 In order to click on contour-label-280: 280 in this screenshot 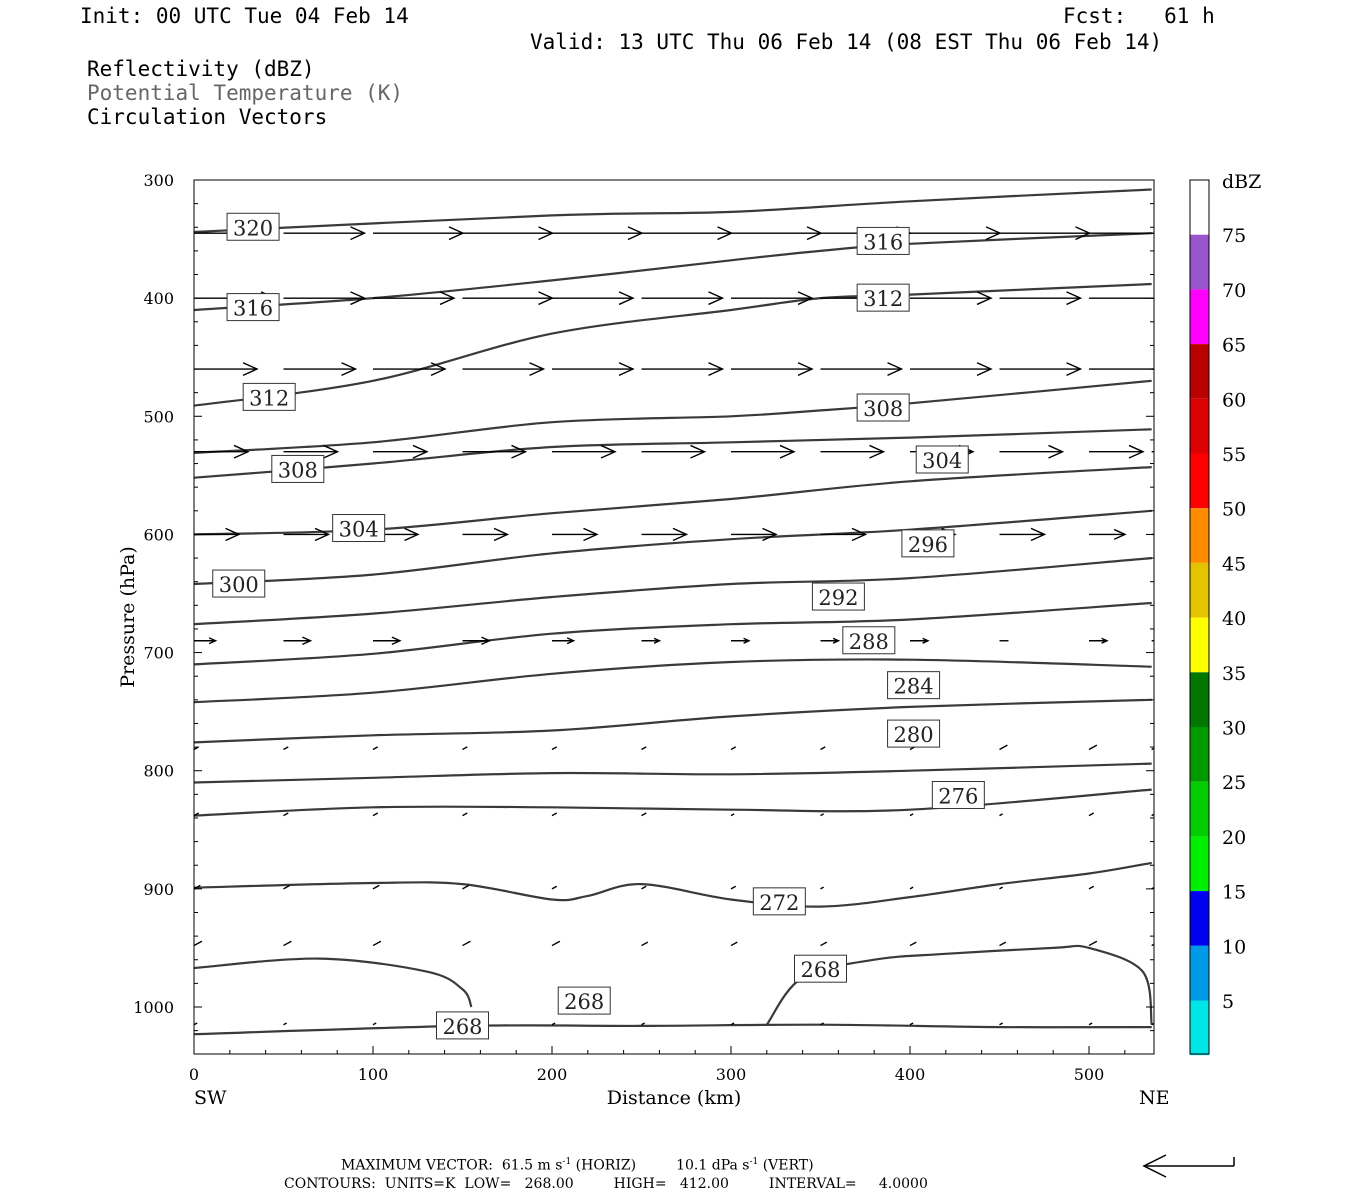, I will do `click(914, 733)`.